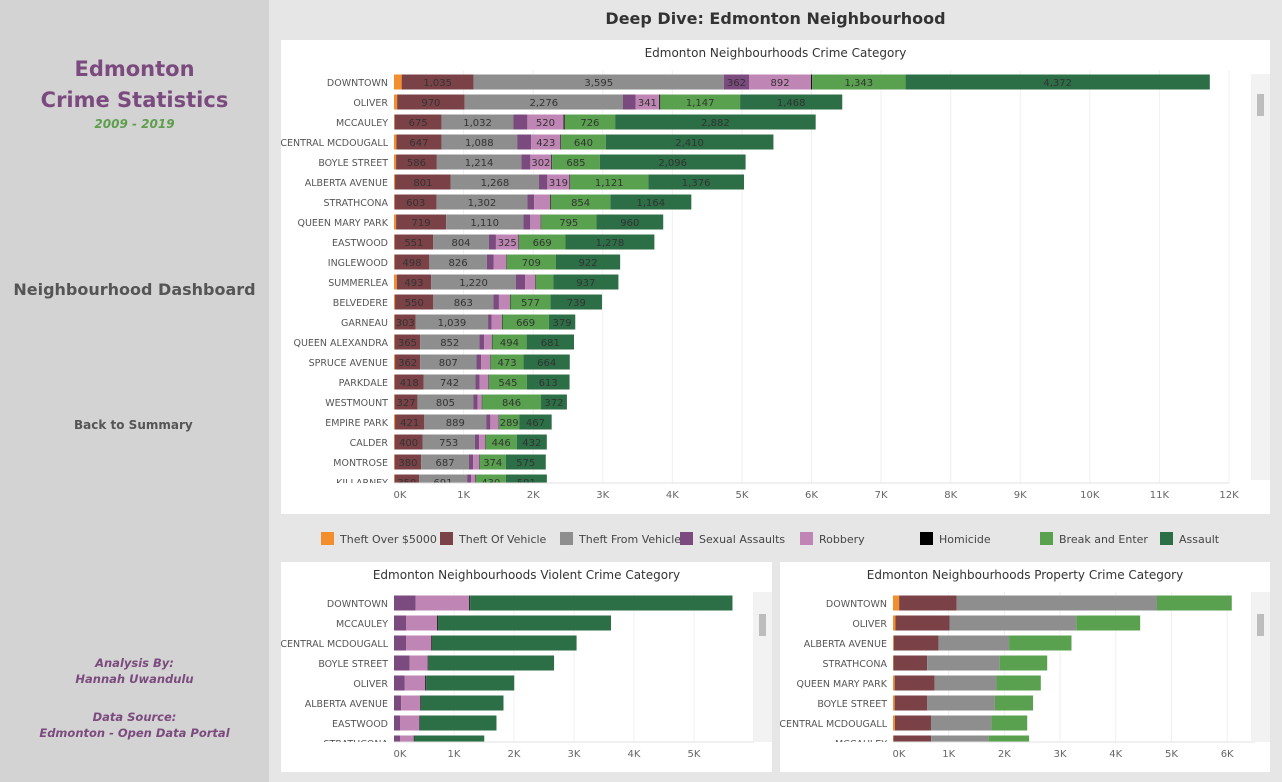 This screenshot has width=1282, height=782. Describe the element at coordinates (1189, 539) in the screenshot. I see `legend-item-assault: Assault` at that location.